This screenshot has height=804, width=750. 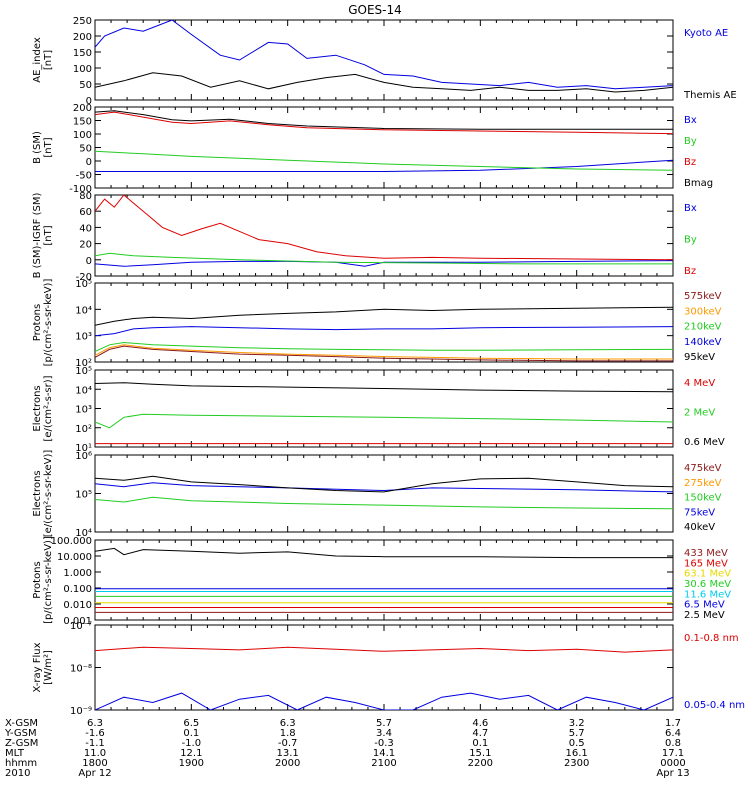 I want to click on ephemeris-cell: 6.4, so click(x=673, y=733).